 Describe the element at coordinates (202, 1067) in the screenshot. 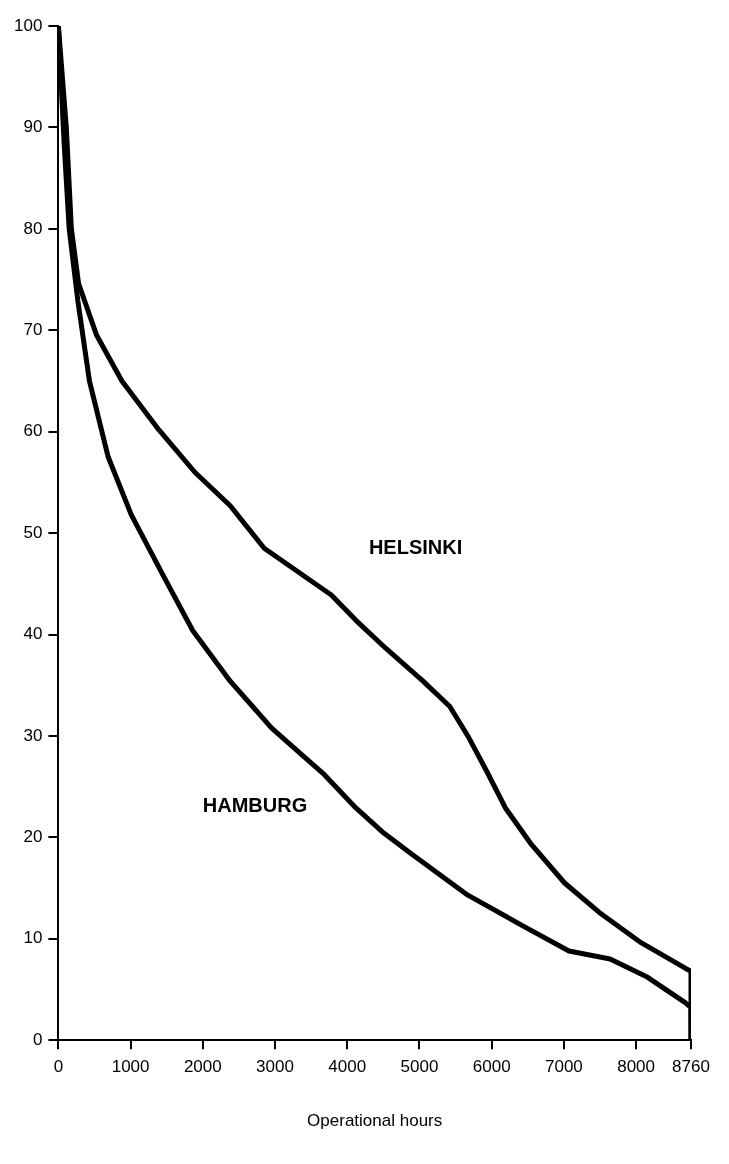

I see `x-tick-label: 2000` at that location.